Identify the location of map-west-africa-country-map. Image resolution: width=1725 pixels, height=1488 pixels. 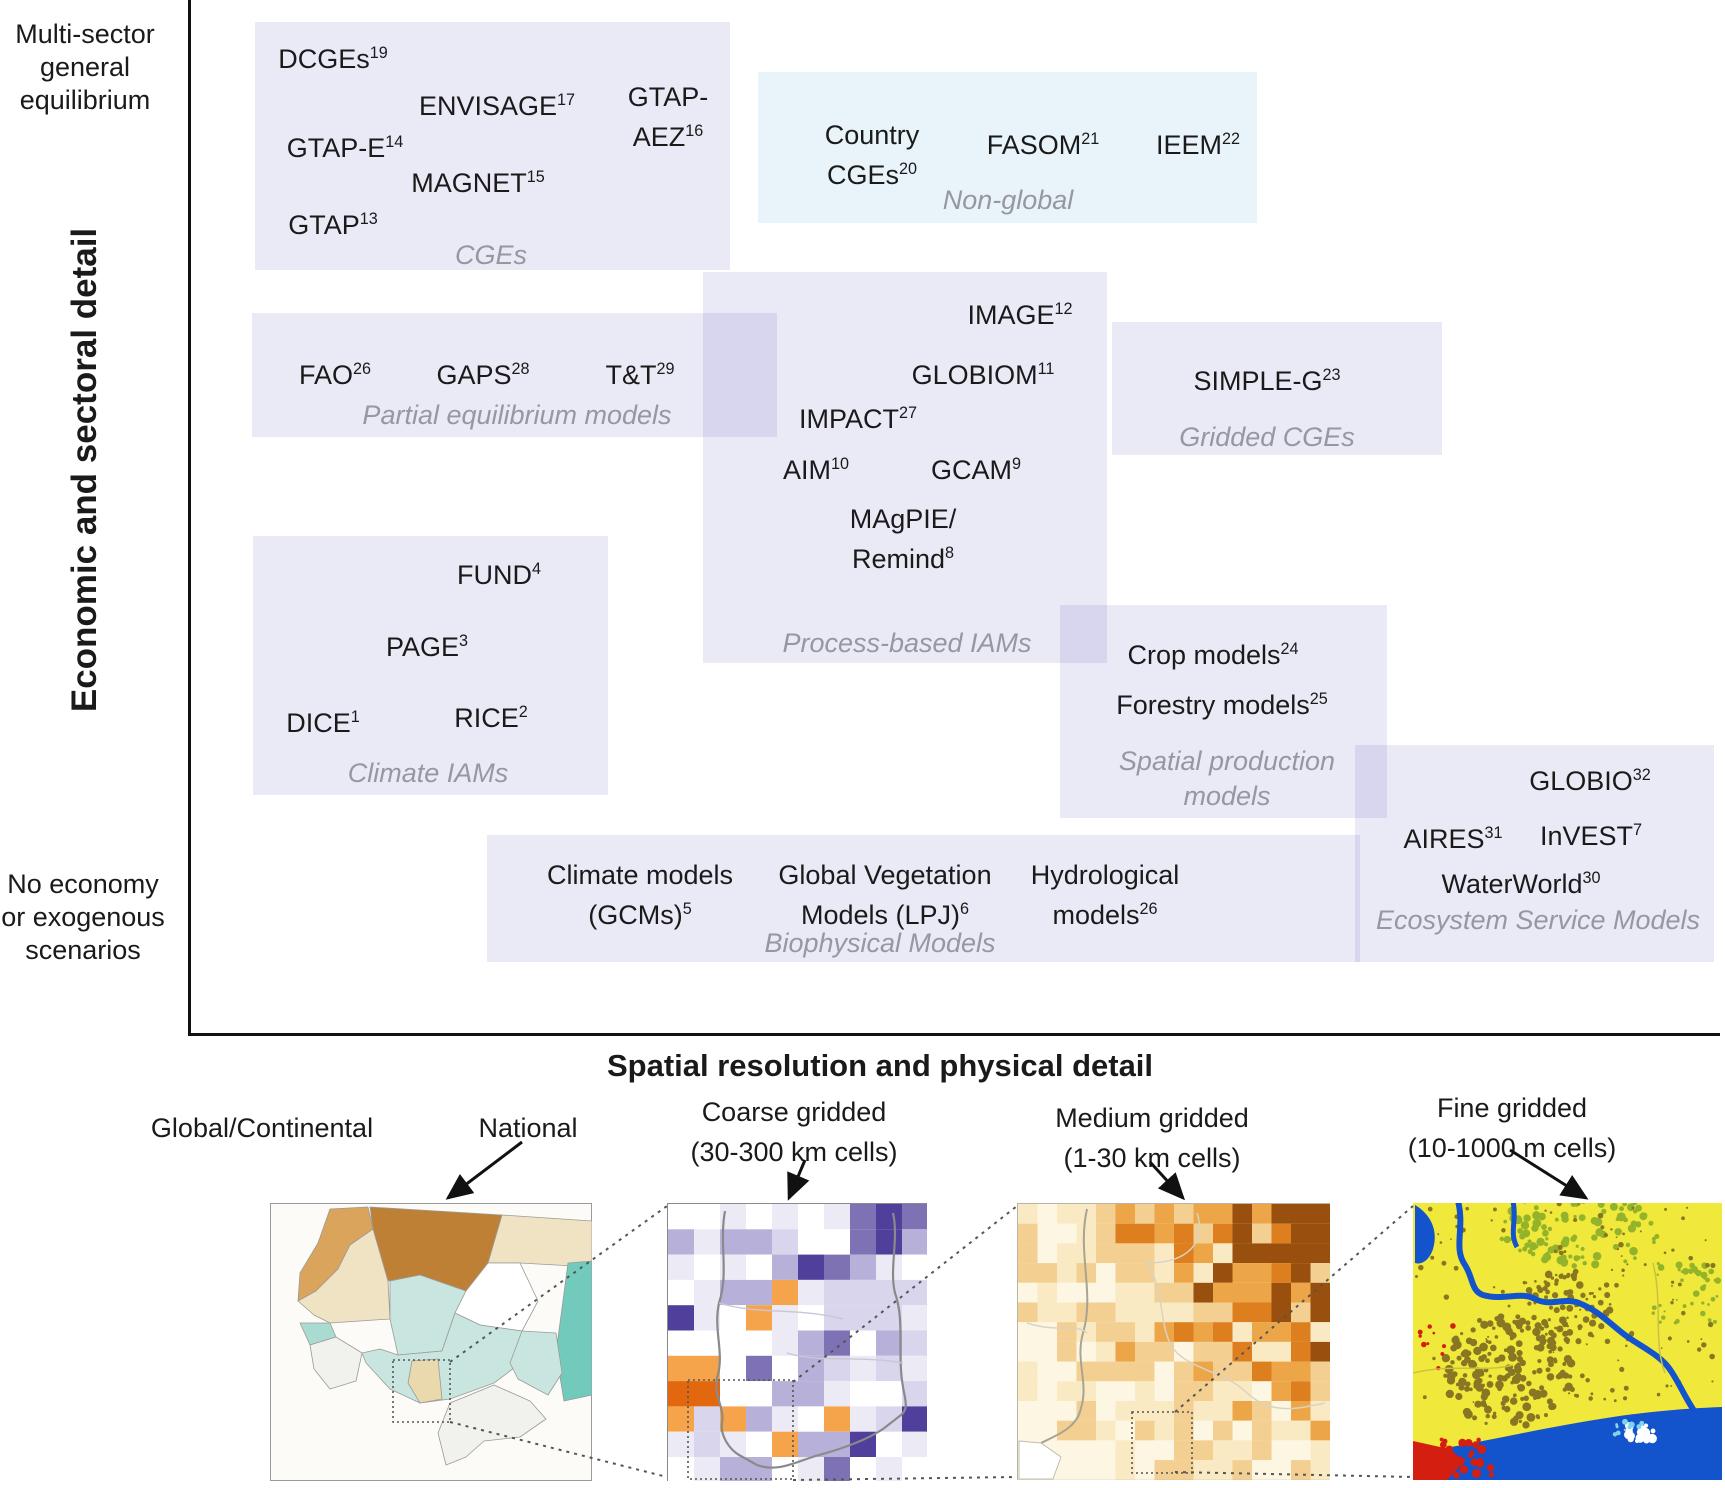
(431, 1342).